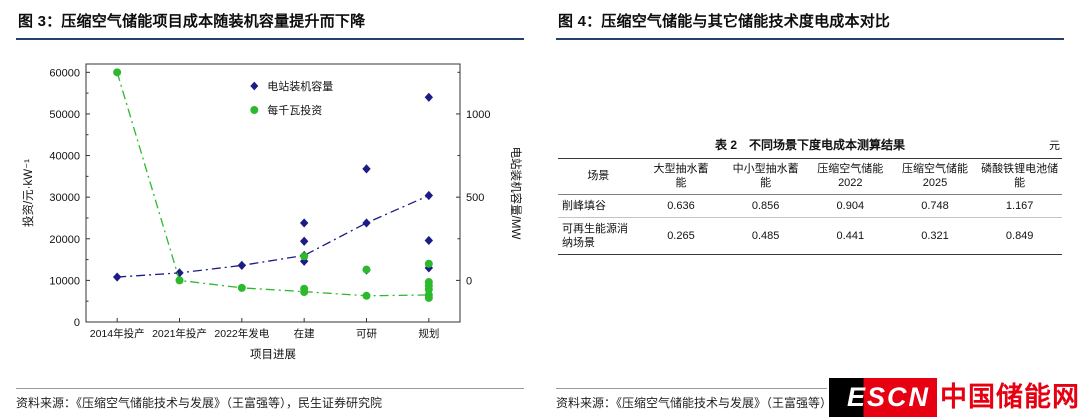 This screenshot has width=1080, height=417. Describe the element at coordinates (850, 206) in the screenshot. I see `value-cell: 0.904` at that location.